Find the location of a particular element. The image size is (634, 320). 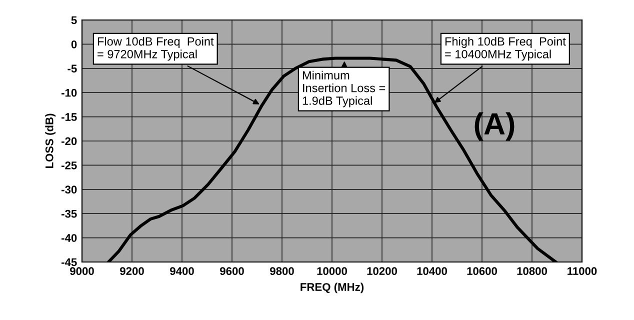

y-tick-label: -45 is located at coordinates (69, 262).